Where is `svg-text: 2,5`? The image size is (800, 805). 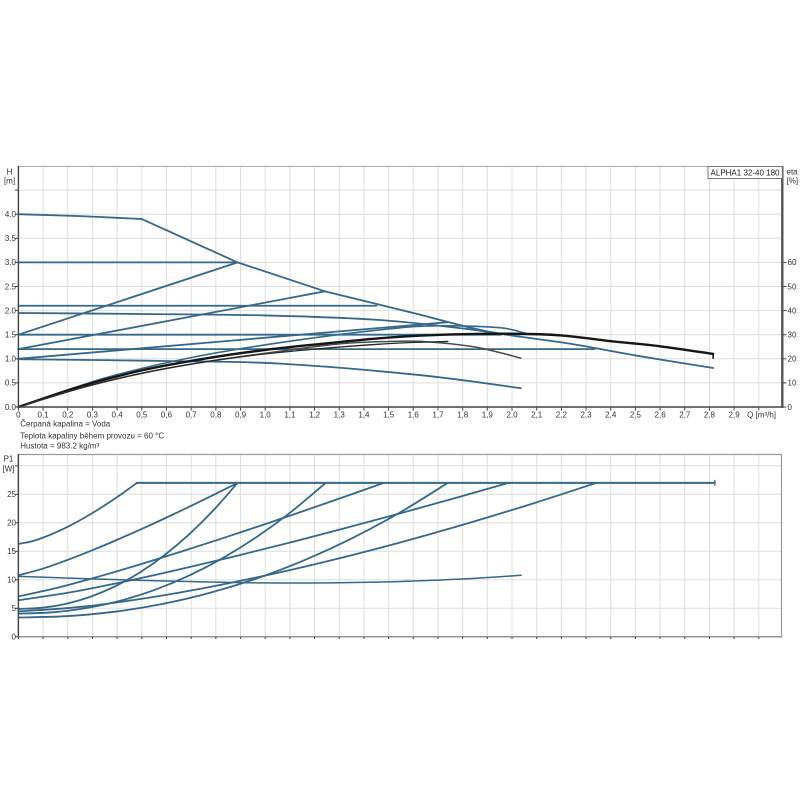 svg-text: 2,5 is located at coordinates (636, 415).